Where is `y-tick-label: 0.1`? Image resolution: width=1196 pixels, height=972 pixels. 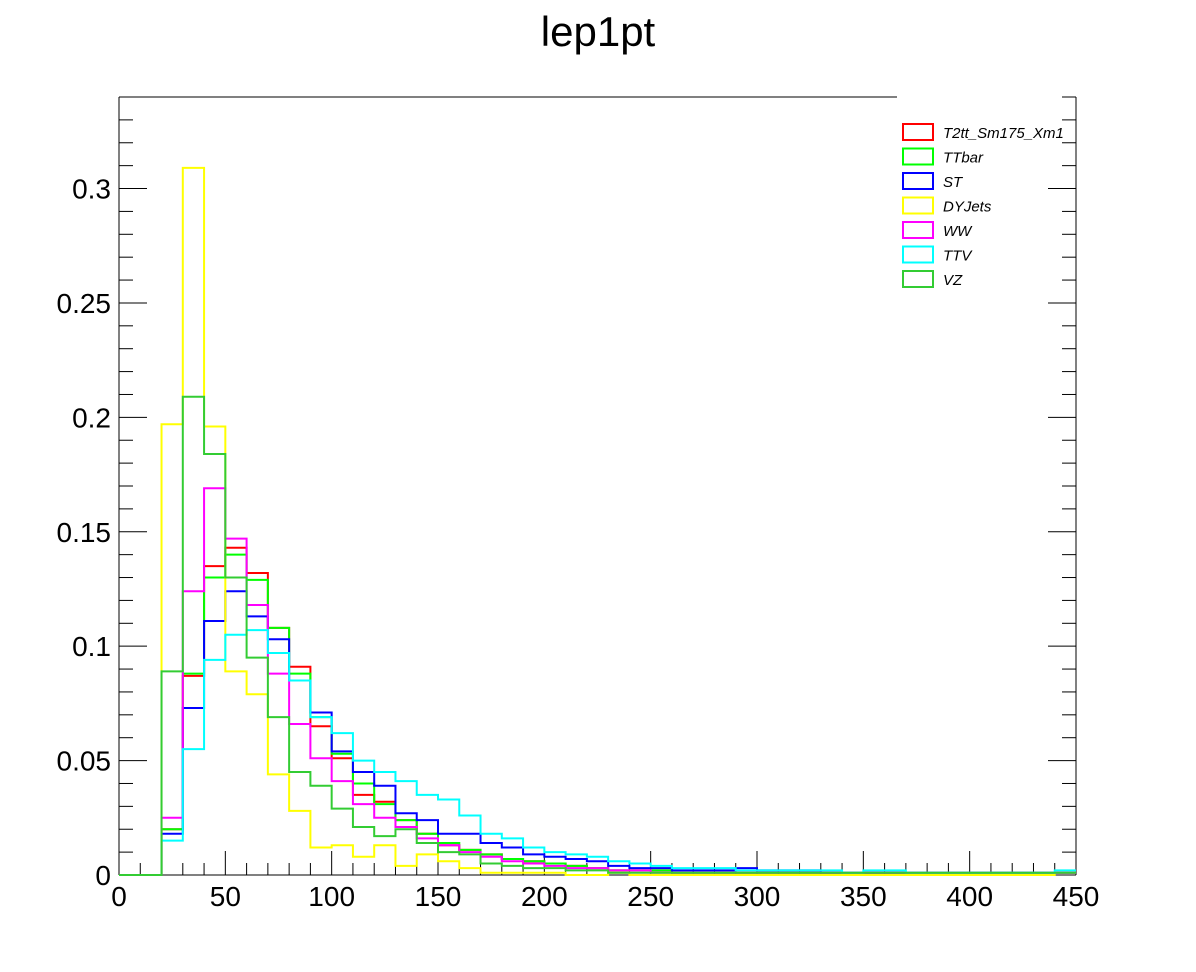
y-tick-label: 0.1 is located at coordinates (91, 646).